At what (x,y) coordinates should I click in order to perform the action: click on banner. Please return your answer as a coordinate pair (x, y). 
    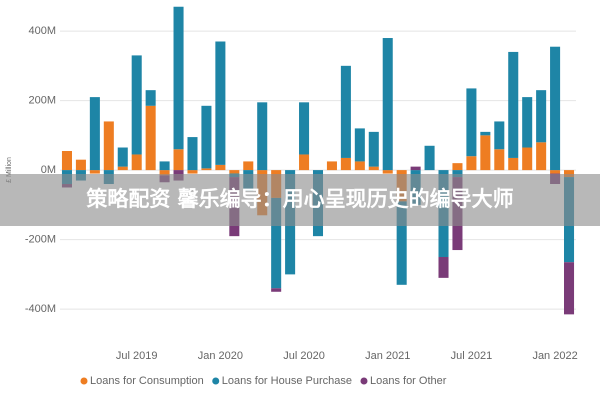
    Looking at the image, I should click on (300, 200).